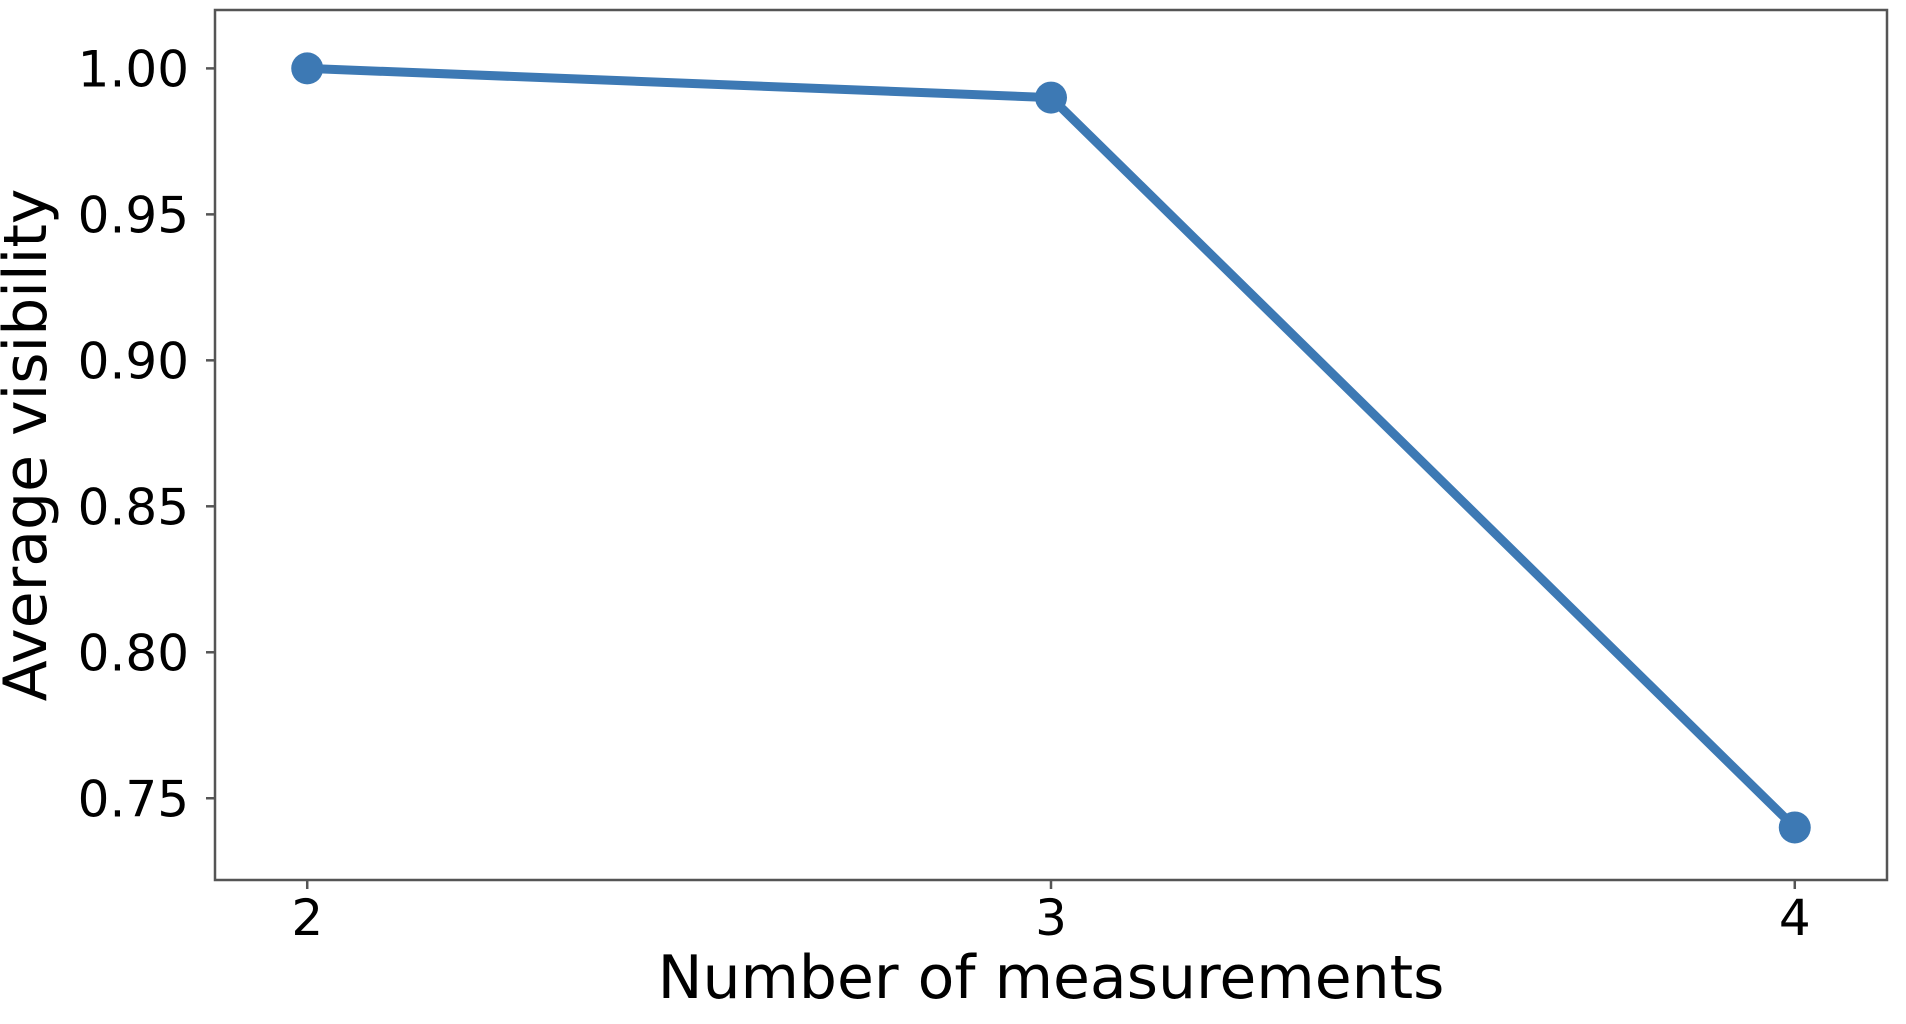 This screenshot has height=1024, width=1906. What do you see at coordinates (1051, 918) in the screenshot?
I see `x-tick-label: 3` at bounding box center [1051, 918].